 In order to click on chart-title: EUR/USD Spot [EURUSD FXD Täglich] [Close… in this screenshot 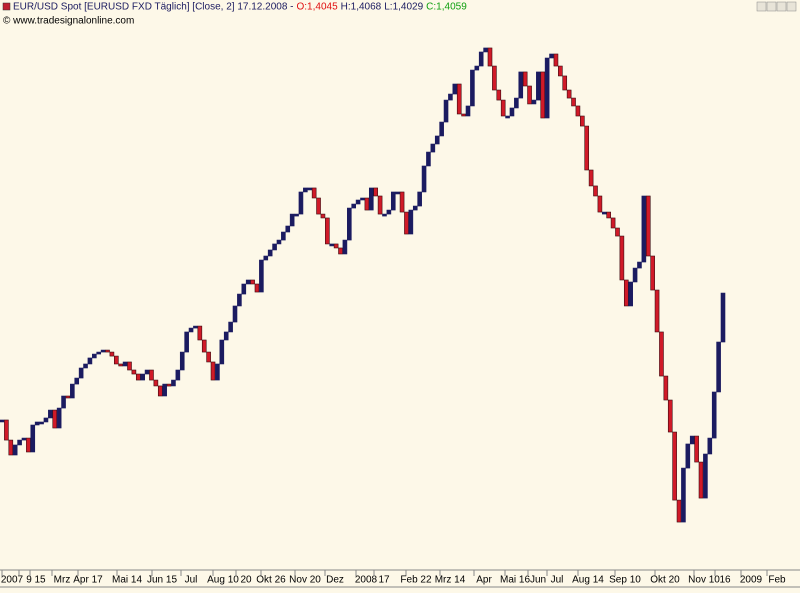, I will do `click(153, 7)`.